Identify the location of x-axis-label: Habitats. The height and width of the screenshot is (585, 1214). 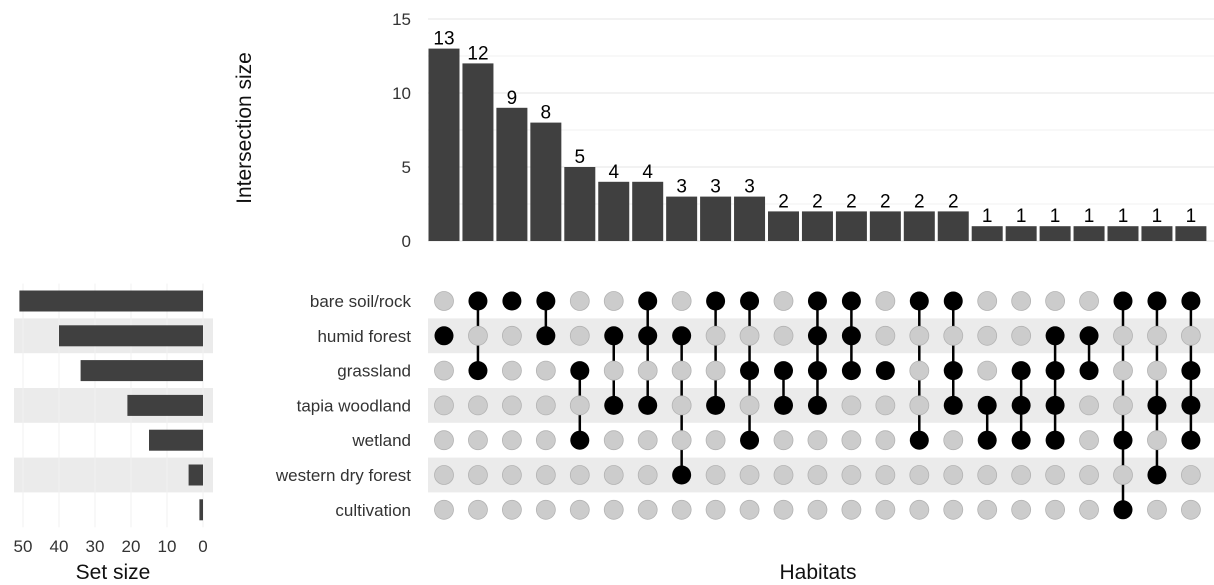
(817, 572).